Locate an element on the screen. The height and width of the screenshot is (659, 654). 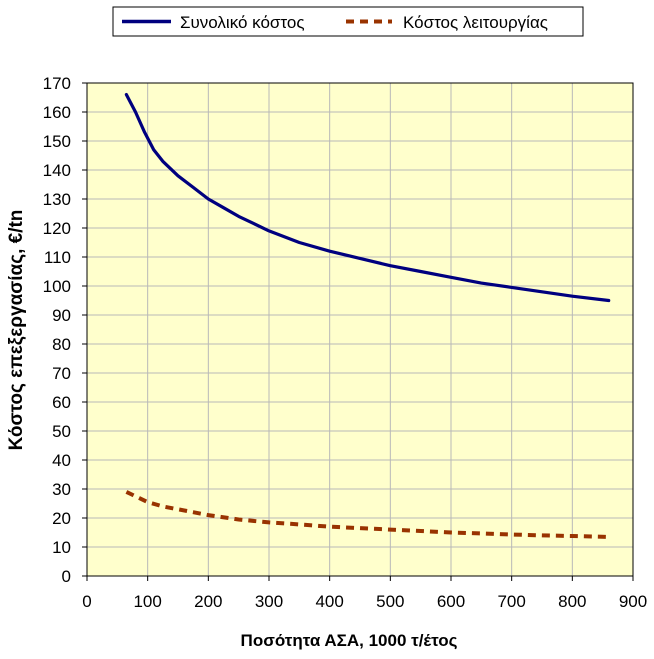
legend: Συνολικό κόστος Κόστος λειτουργίας is located at coordinates (348, 21).